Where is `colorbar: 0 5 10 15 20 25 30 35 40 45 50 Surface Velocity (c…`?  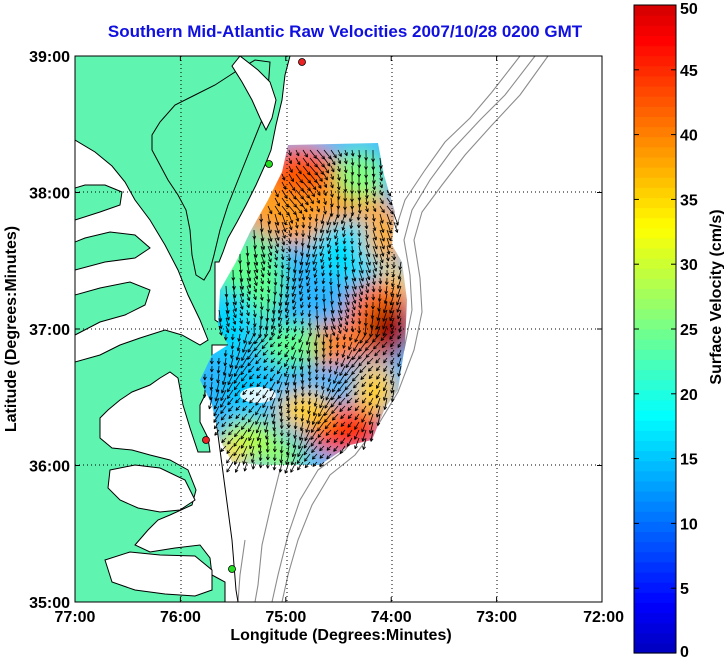
colorbar: 0 5 10 15 20 25 30 35 40 45 50 Surface Velocity (c… is located at coordinates (678, 330).